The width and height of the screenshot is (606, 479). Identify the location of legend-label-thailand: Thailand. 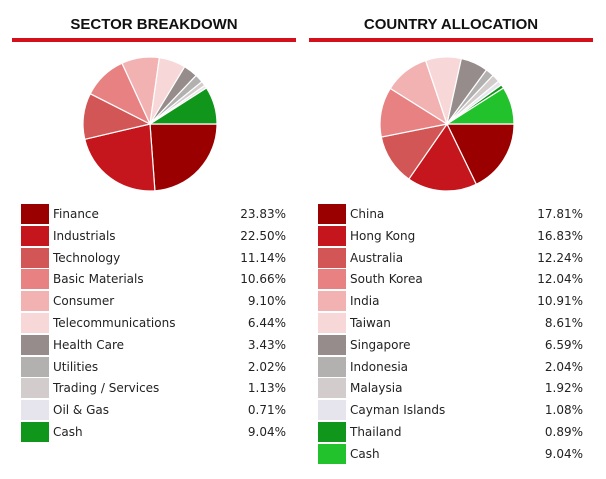
(376, 431).